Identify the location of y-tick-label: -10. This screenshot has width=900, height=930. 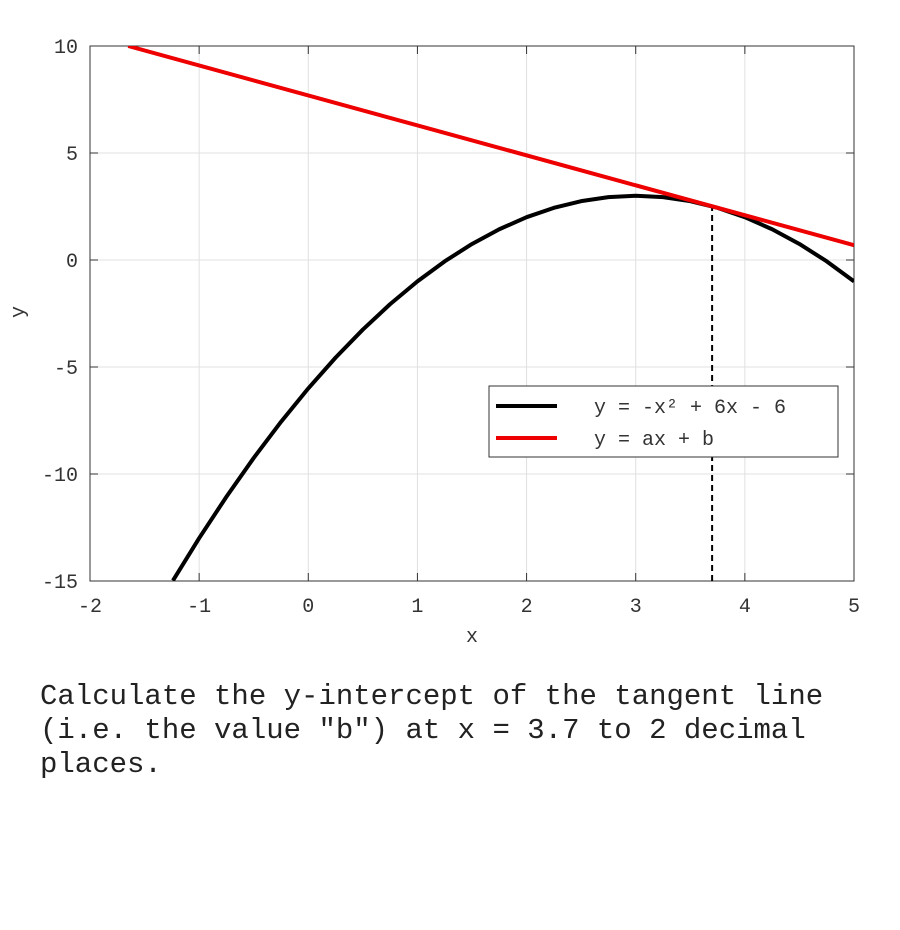
(60, 476).